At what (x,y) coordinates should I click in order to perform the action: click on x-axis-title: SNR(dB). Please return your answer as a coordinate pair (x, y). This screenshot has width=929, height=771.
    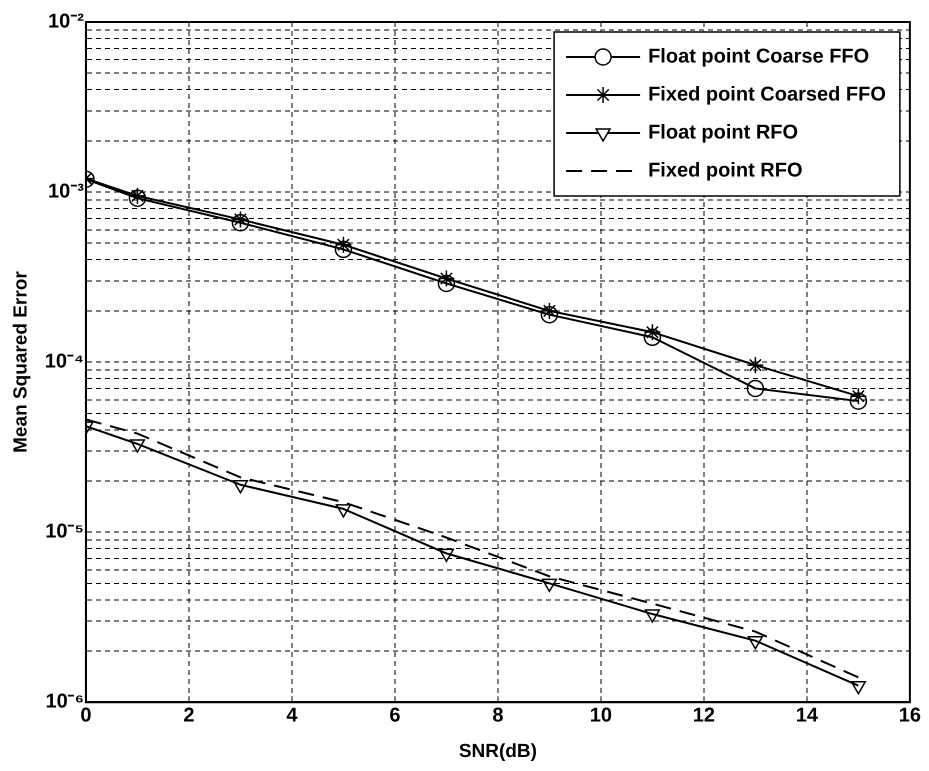
    Looking at the image, I should click on (497, 751).